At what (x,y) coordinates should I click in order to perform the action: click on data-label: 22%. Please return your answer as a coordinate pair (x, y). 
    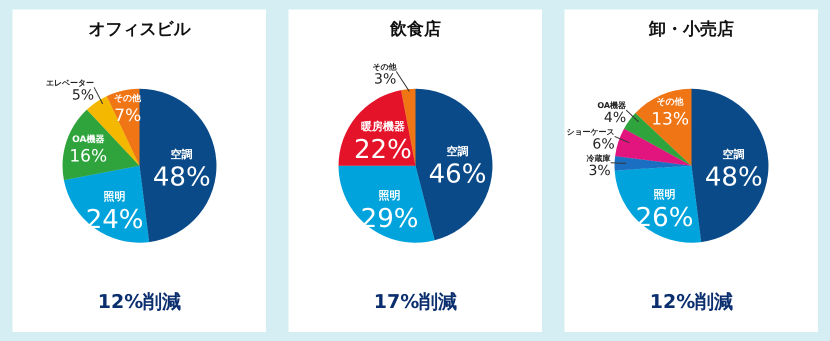
    Looking at the image, I should click on (383, 149).